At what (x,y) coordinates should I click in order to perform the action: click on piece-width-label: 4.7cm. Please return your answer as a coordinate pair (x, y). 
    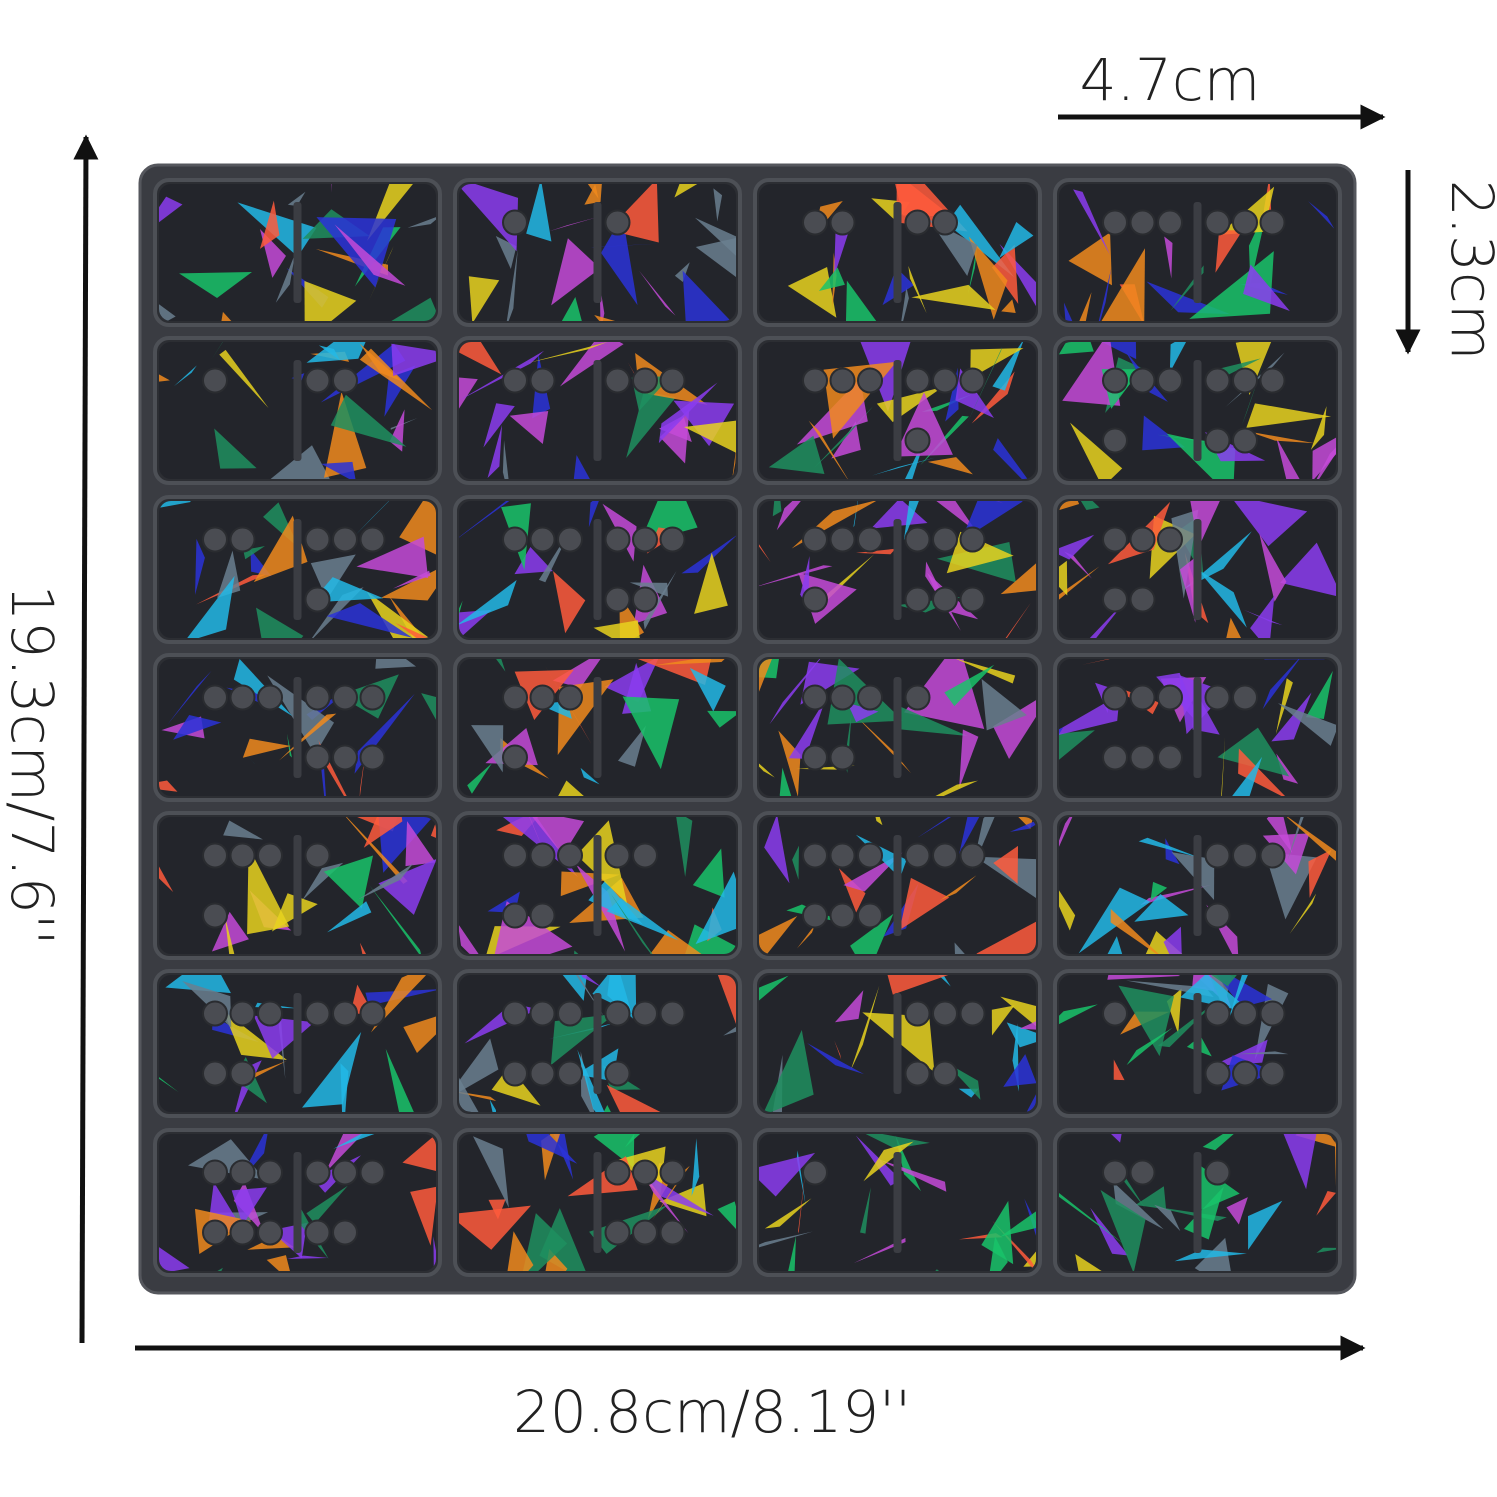
    Looking at the image, I should click on (1170, 80).